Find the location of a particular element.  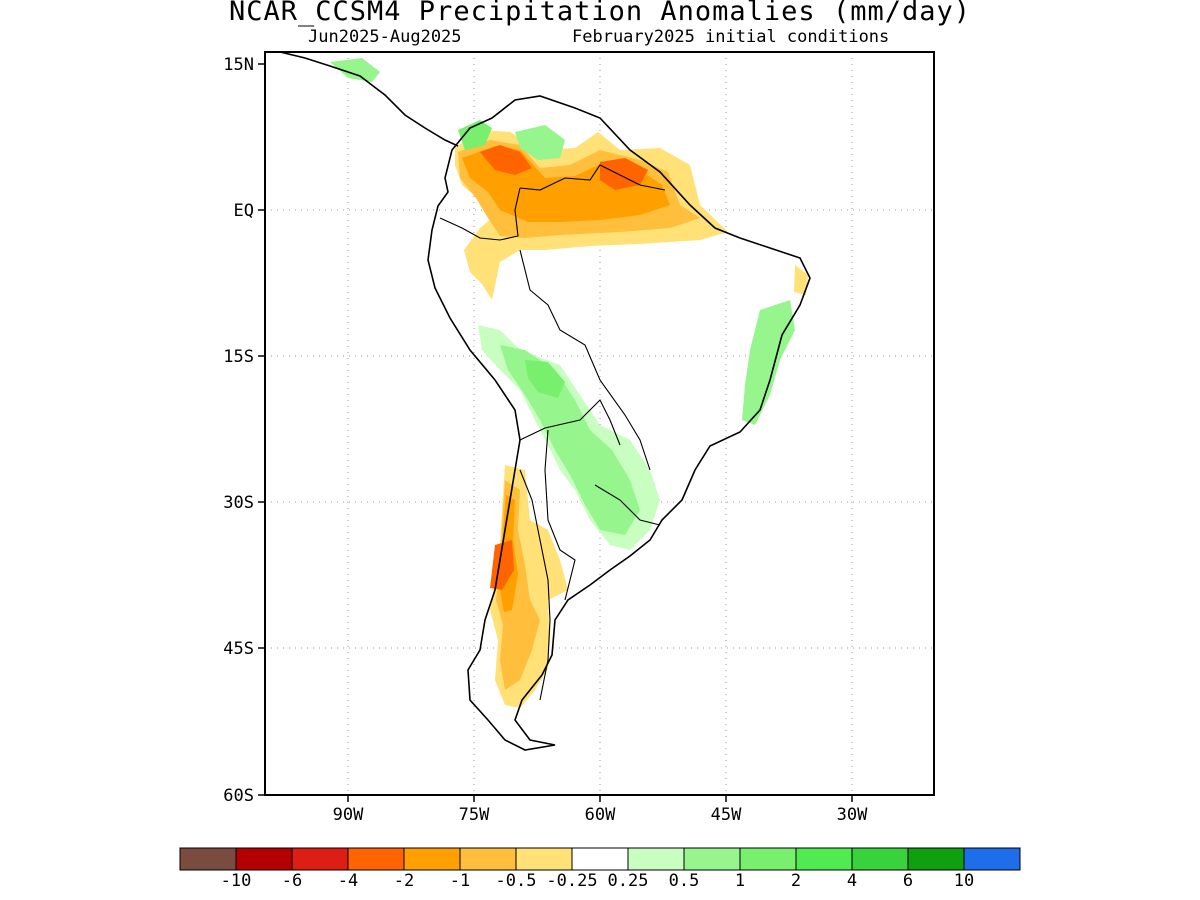

colorbar-tick-label: -6 is located at coordinates (292, 881).